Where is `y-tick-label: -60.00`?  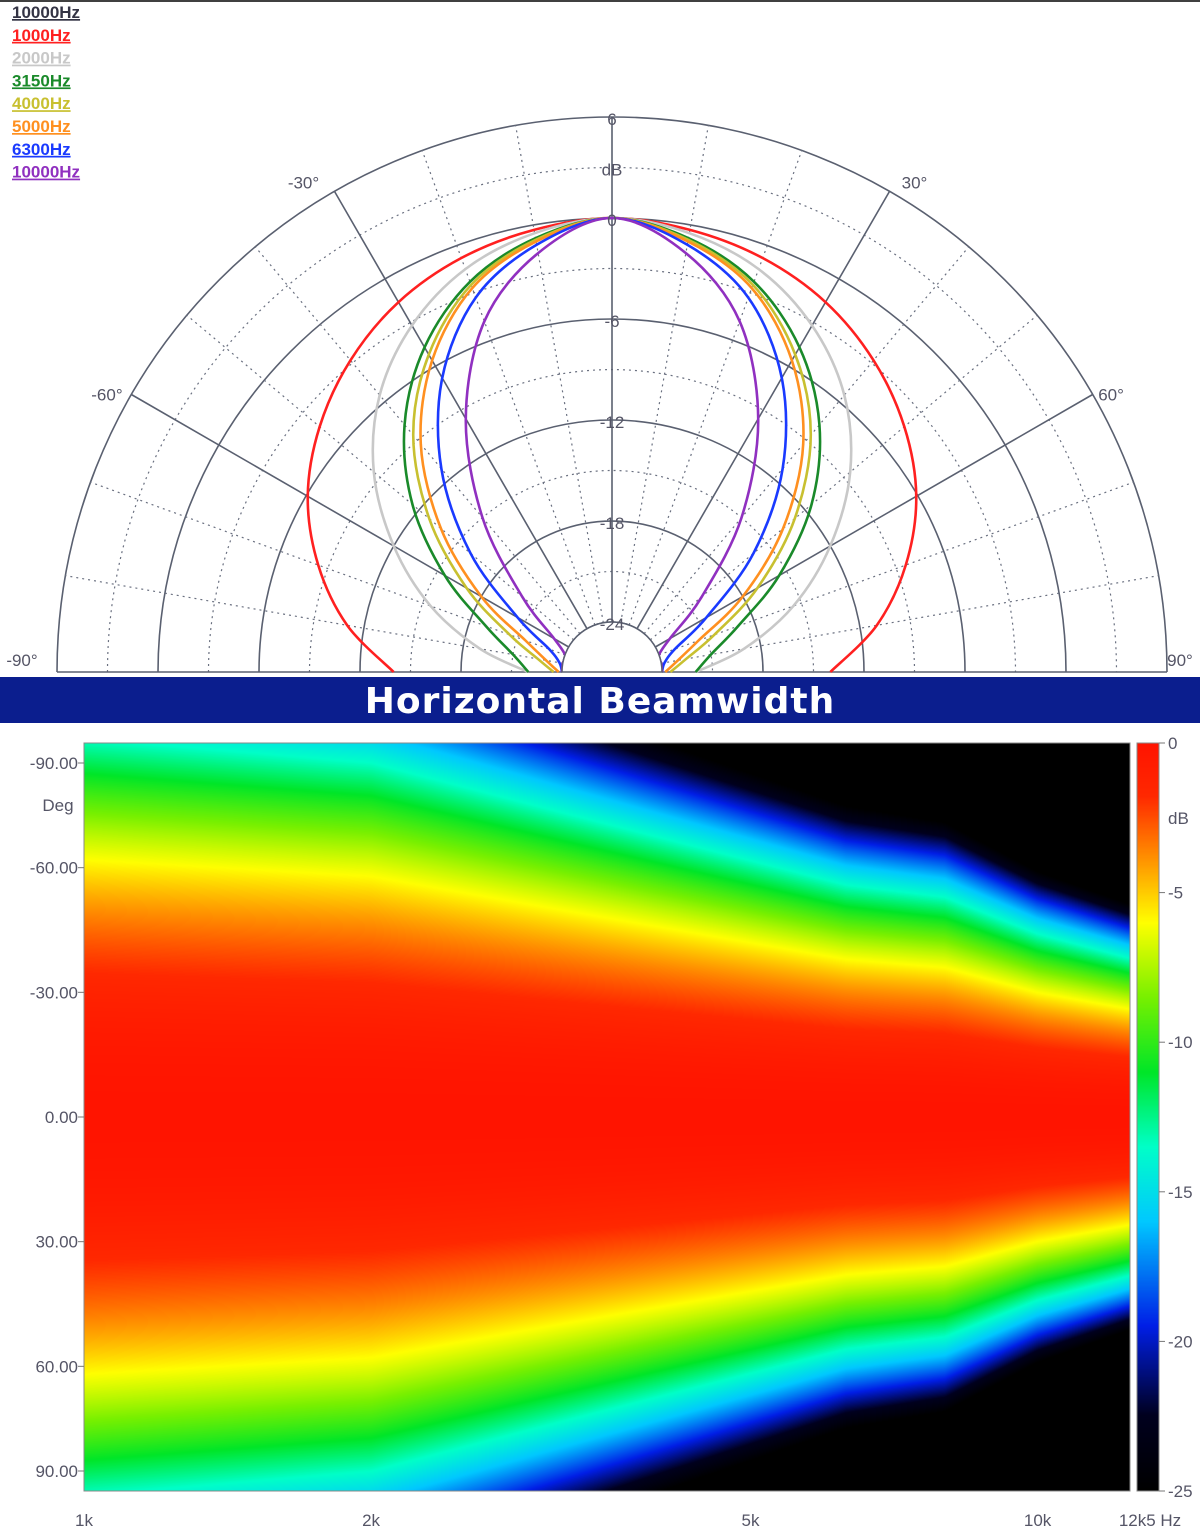 y-tick-label: -60.00 is located at coordinates (54, 868).